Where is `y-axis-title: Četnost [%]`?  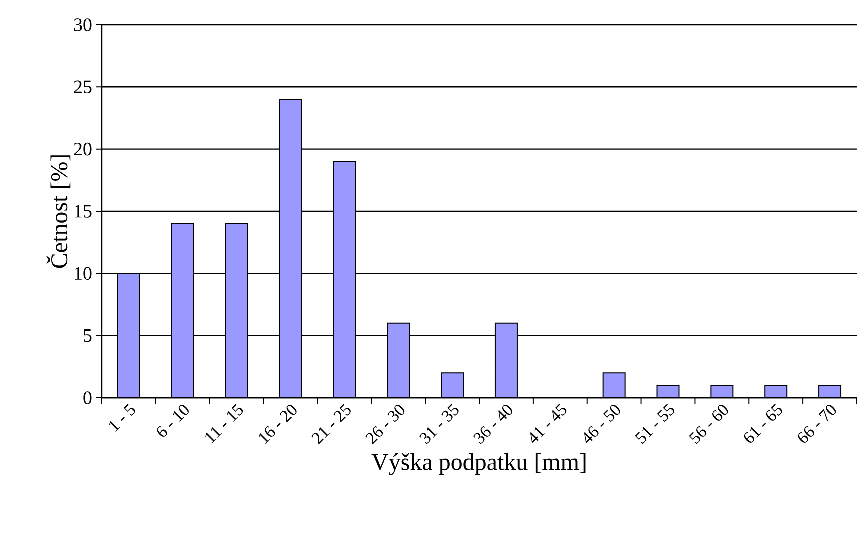
y-axis-title: Četnost [%] is located at coordinates (58, 212).